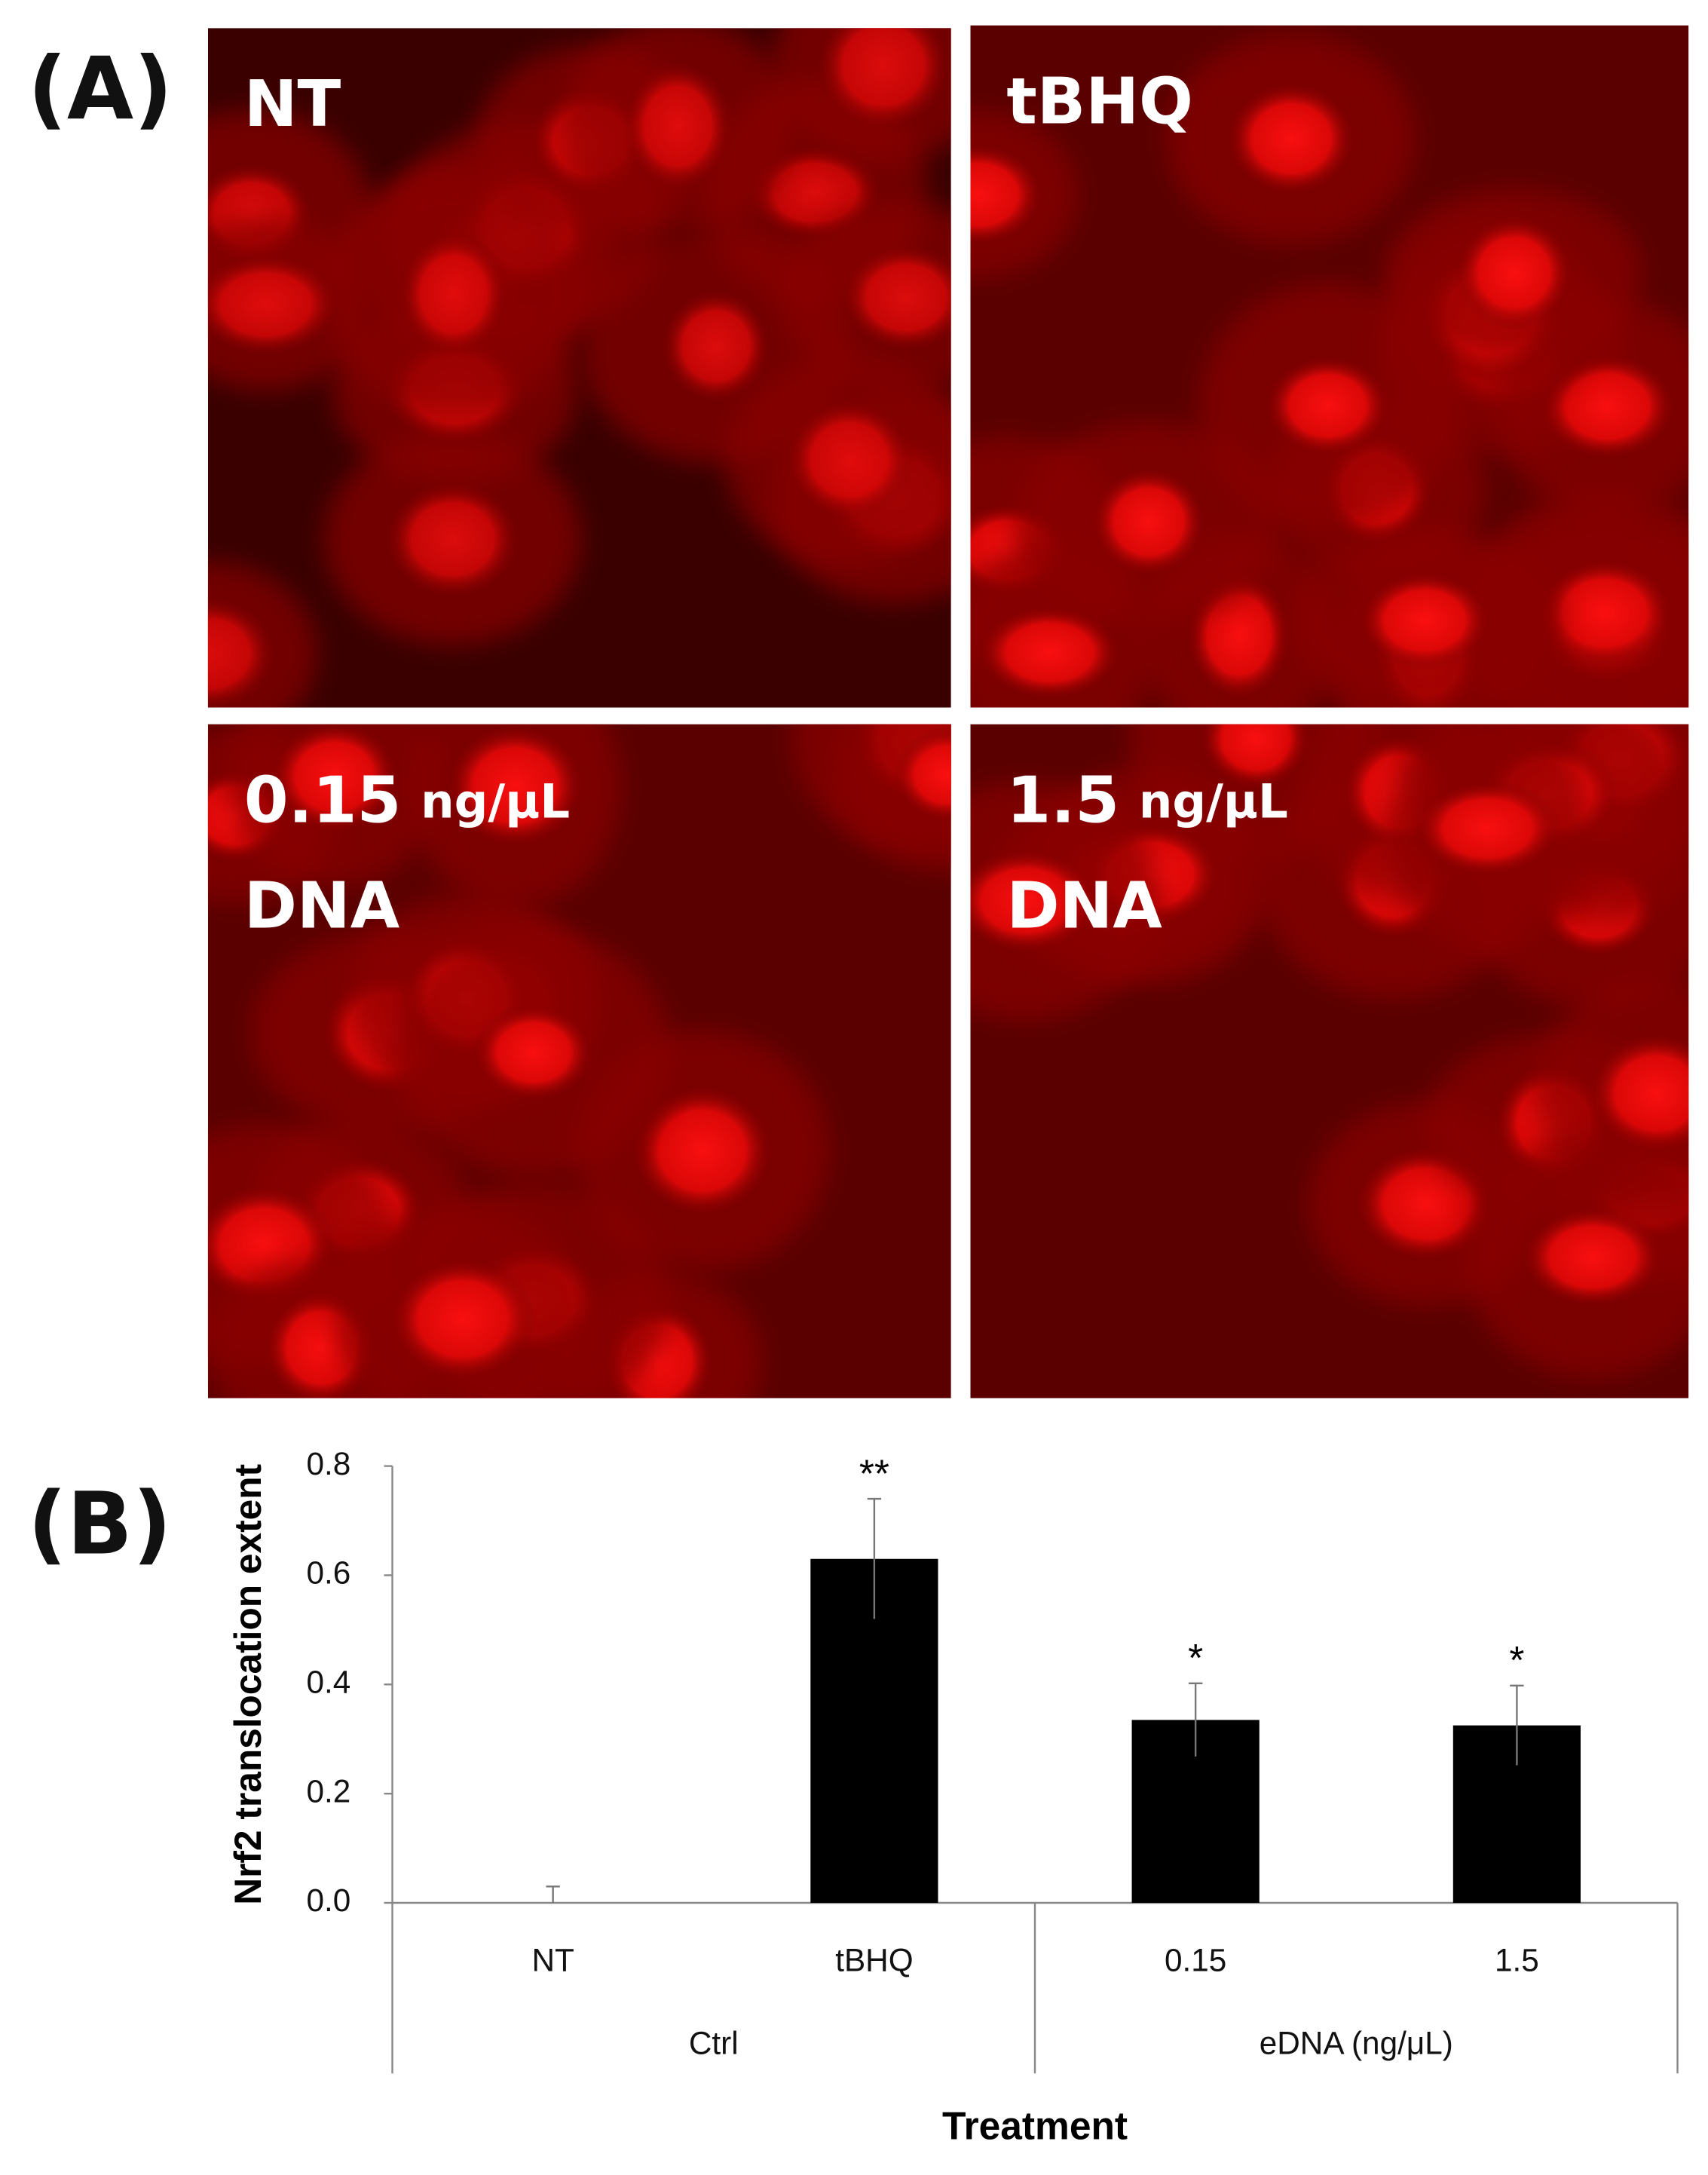 Image resolution: width=1708 pixels, height=2175 pixels. I want to click on y-tick-label: 0.0, so click(329, 1900).